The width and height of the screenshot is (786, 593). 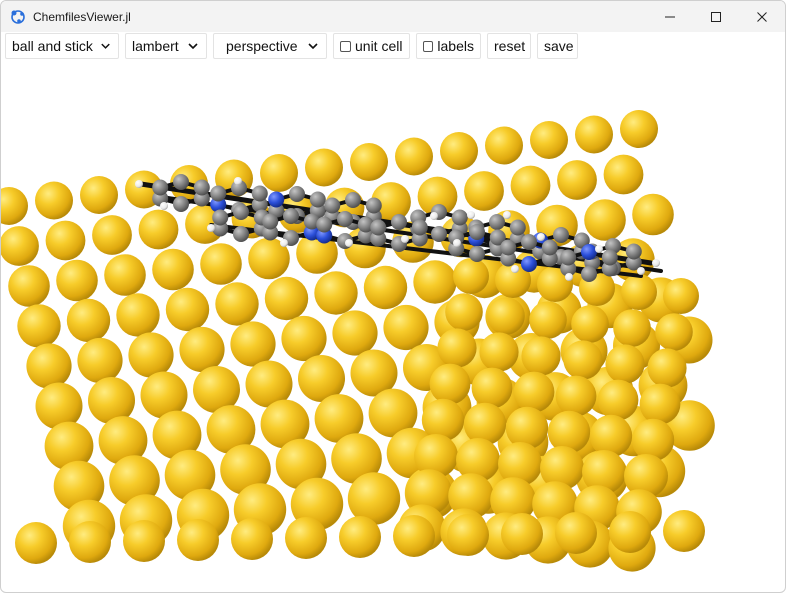 What do you see at coordinates (428, 46) in the screenshot?
I see `labels-checkbox` at bounding box center [428, 46].